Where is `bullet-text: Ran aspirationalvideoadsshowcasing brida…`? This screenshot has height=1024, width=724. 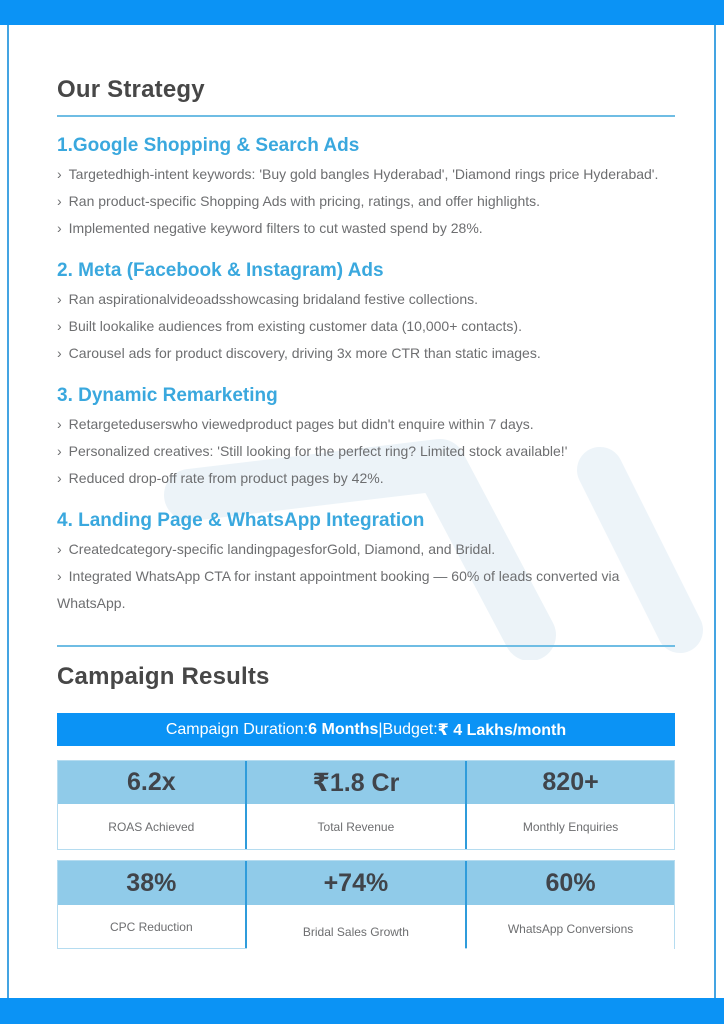
bullet-text: Ran aspirationalvideoadsshowcasing brida… is located at coordinates (273, 299).